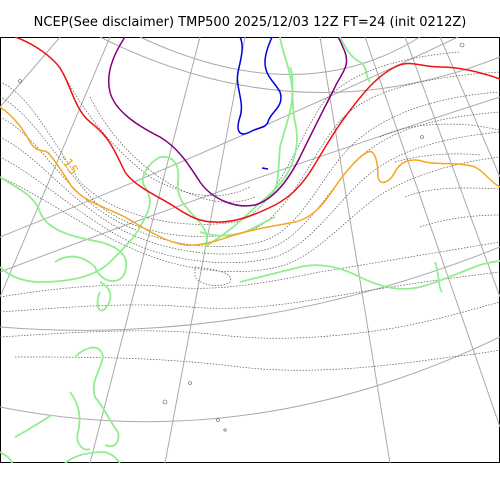 The image size is (500, 500). Describe the element at coordinates (299, 65) in the screenshot. I see `latitude-line` at that location.